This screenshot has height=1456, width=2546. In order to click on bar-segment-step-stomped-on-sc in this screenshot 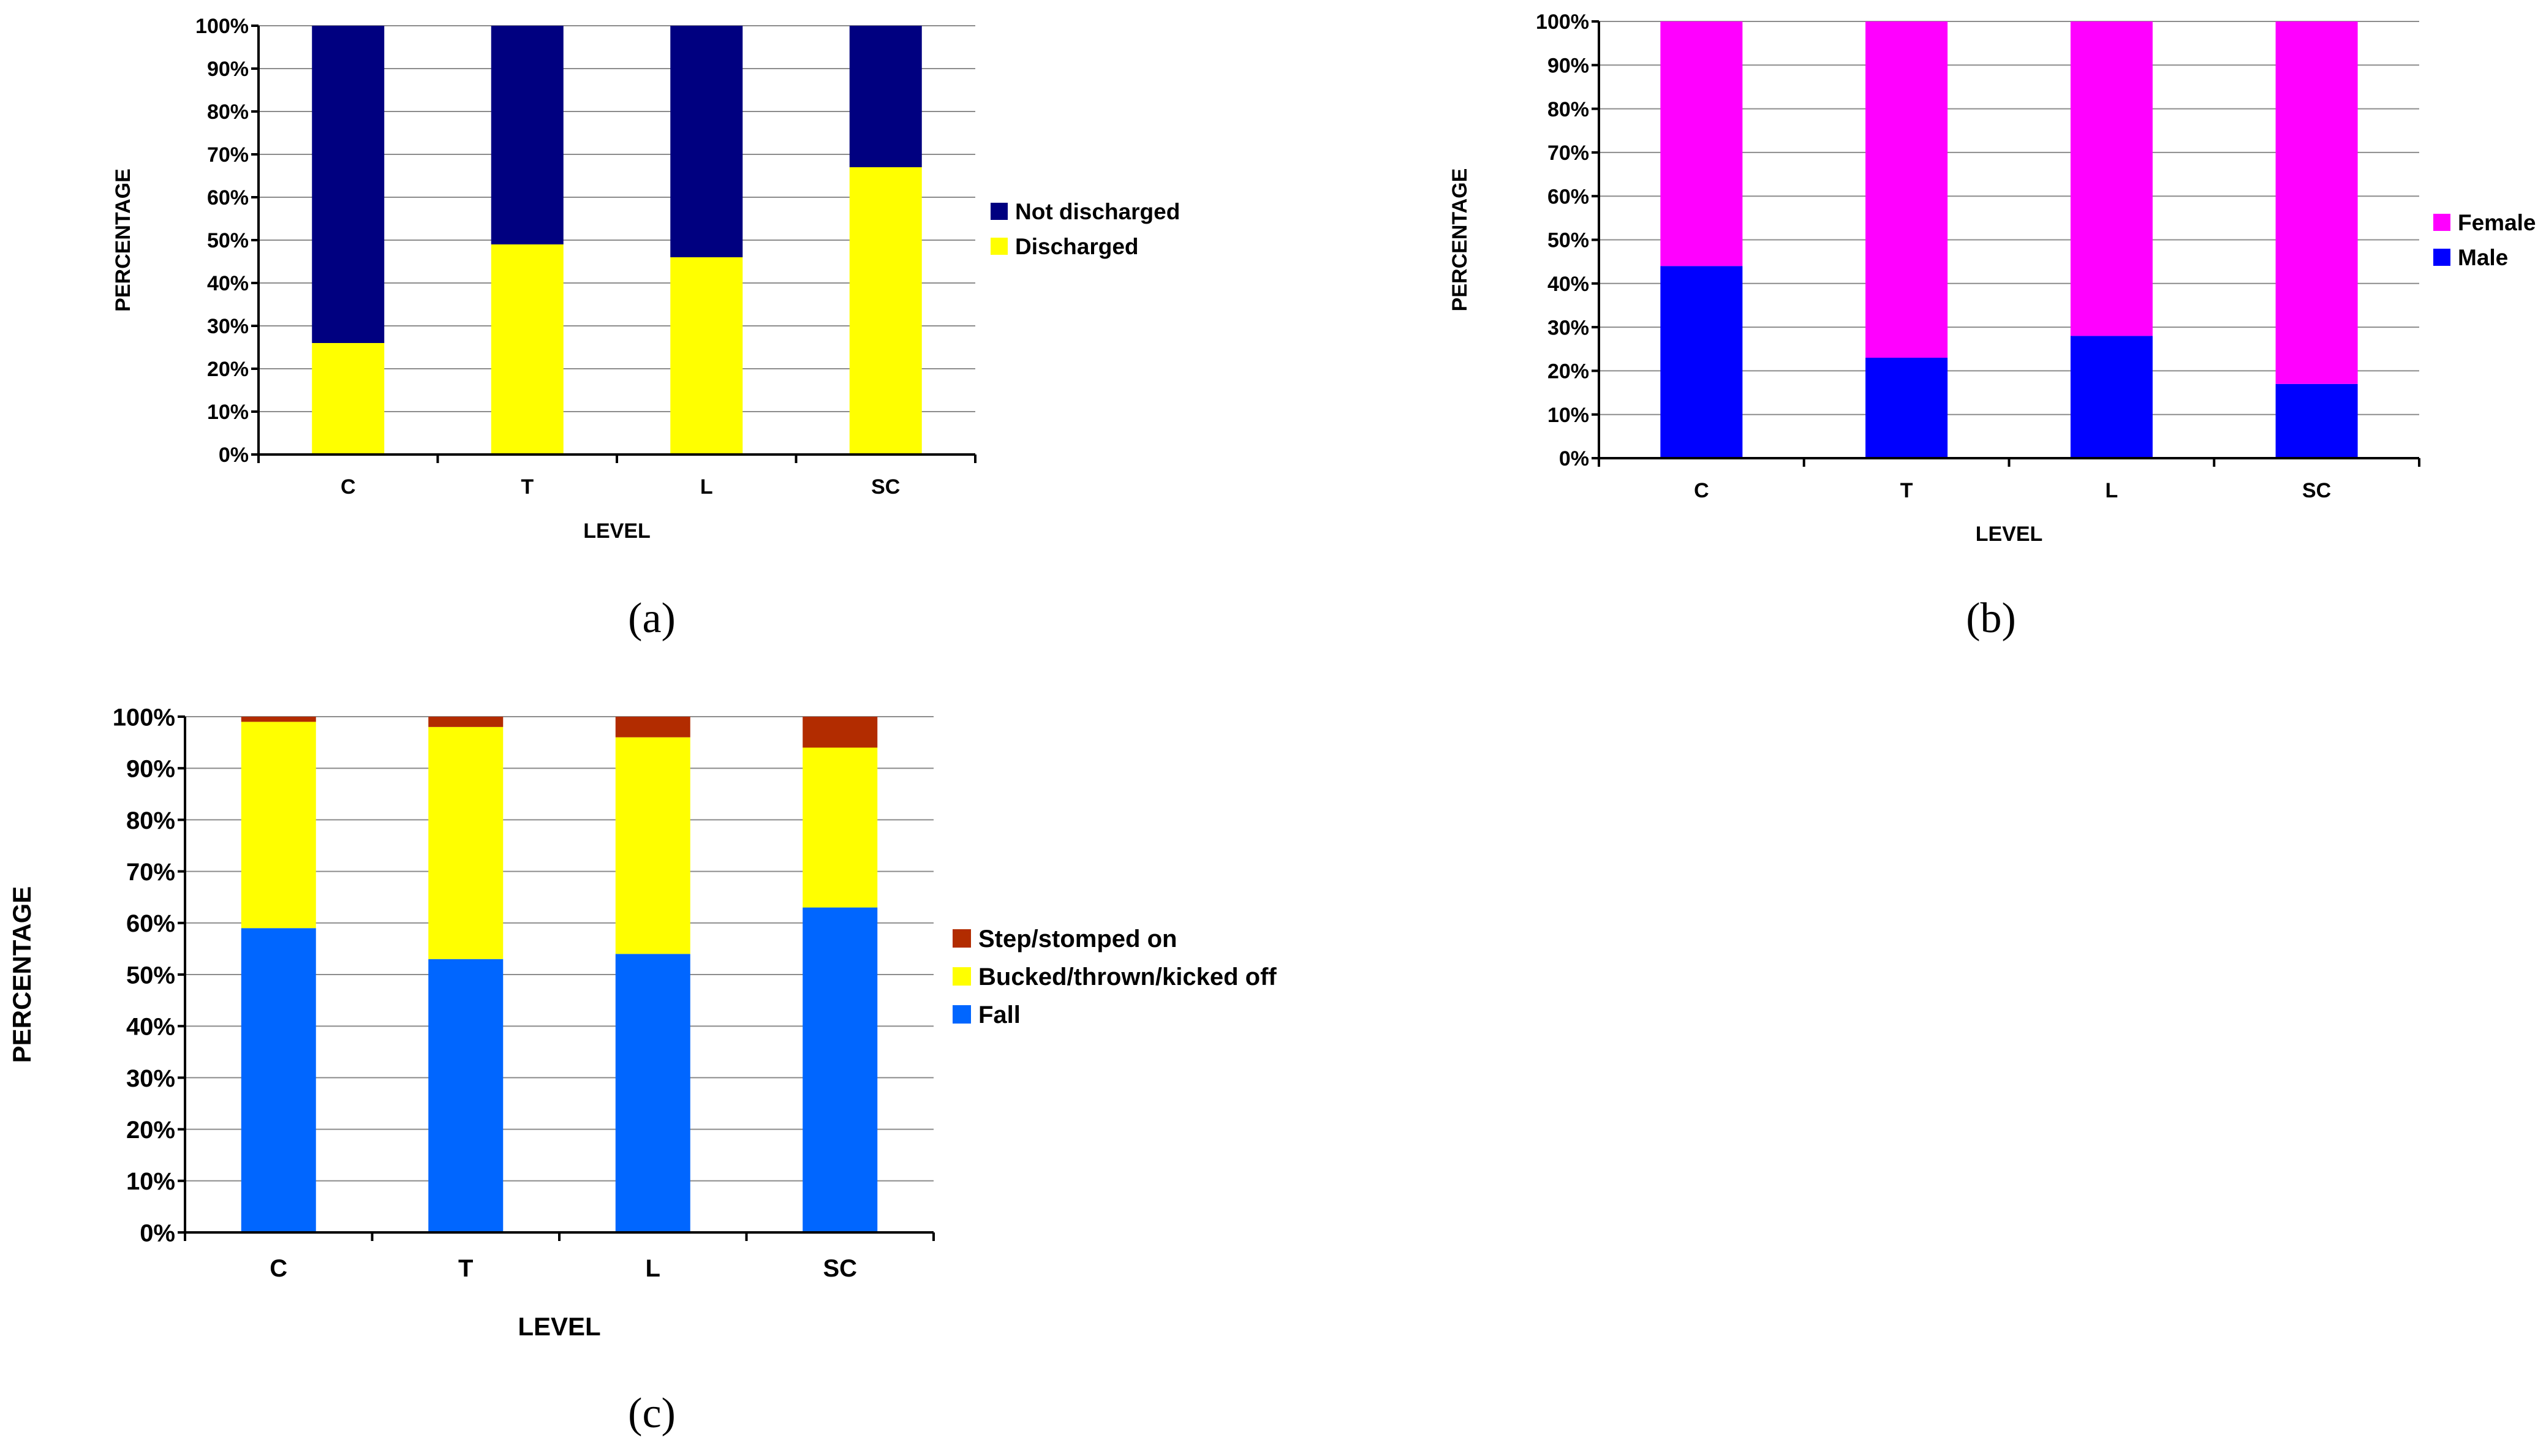, I will do `click(841, 732)`.